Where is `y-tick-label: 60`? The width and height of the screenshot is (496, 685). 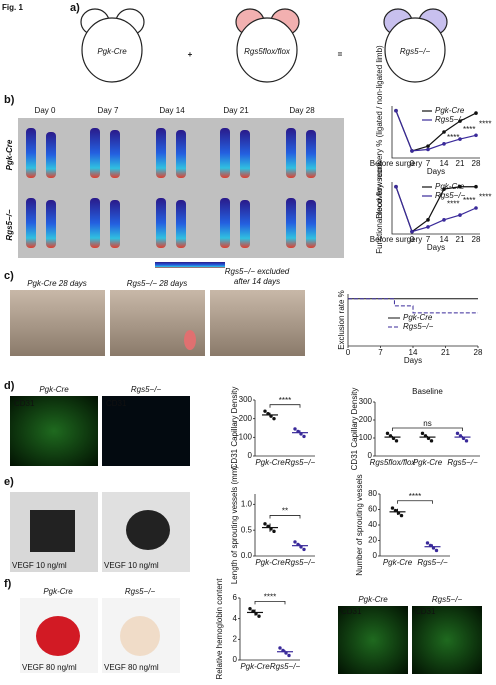 y-tick-label: 60 is located at coordinates (372, 509).